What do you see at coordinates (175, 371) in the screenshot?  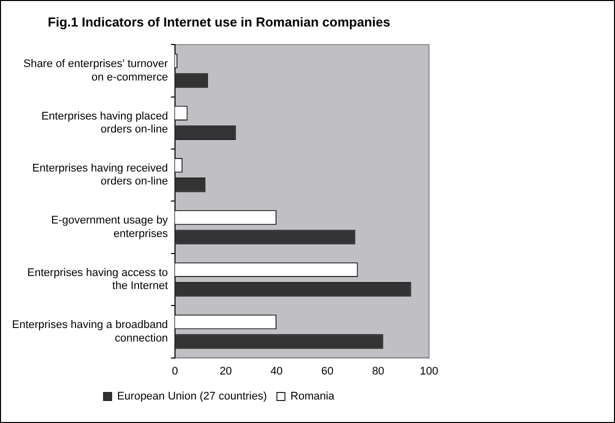 I see `x-tick-label: 0` at bounding box center [175, 371].